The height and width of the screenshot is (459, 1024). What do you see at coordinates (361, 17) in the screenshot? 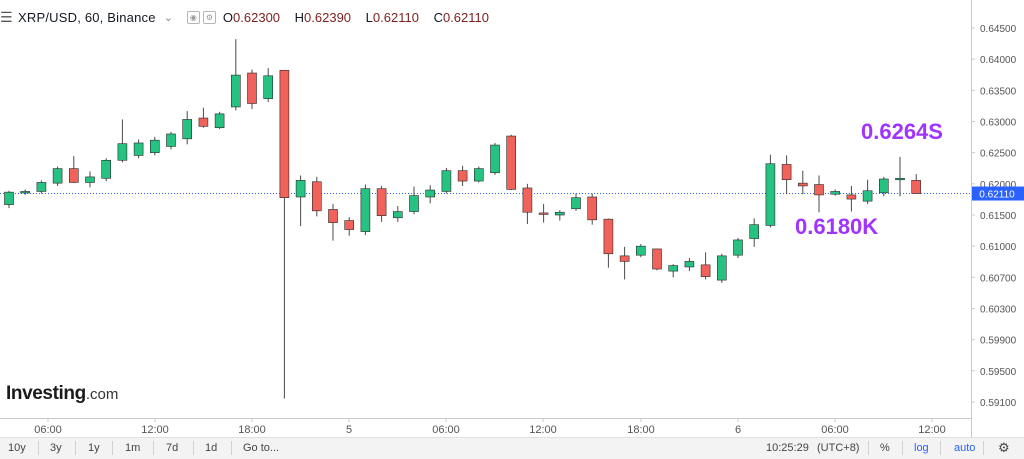
I see `ohlc-values: O0.62300 H0.62390 L0.62110 C0.62110` at bounding box center [361, 17].